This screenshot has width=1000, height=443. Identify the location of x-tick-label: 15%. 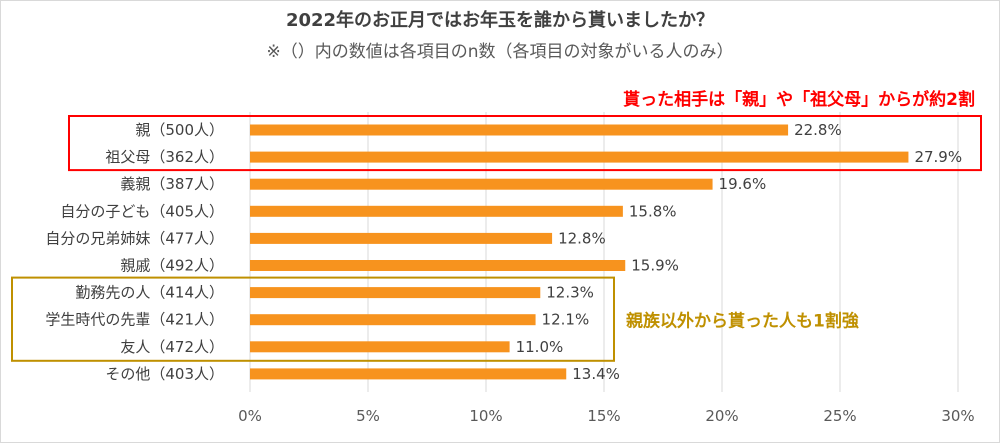
(603, 416).